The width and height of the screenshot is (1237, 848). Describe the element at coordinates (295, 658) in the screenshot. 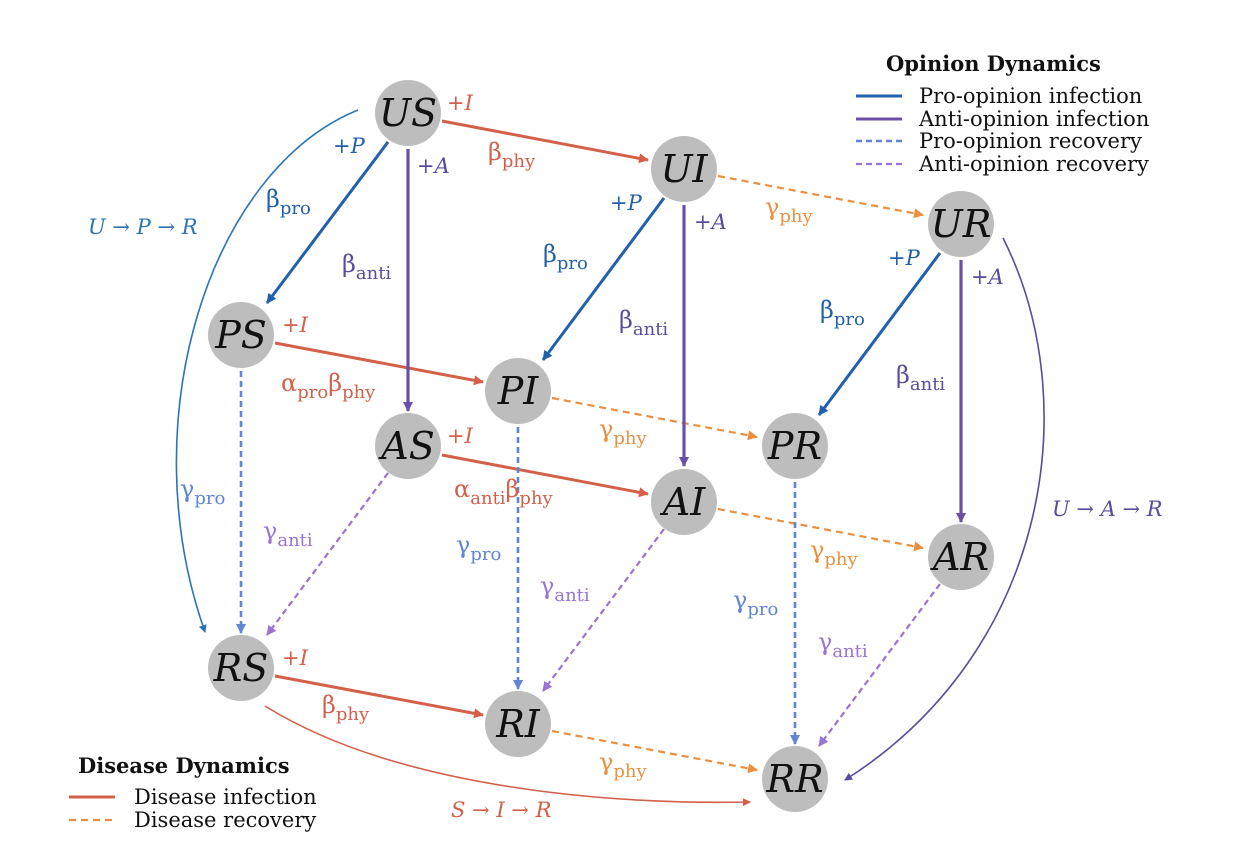

I see `plus-i-label-rs: +I` at that location.